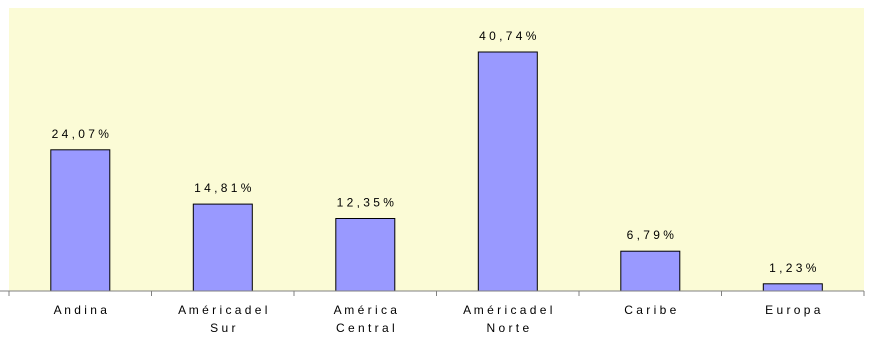 Image resolution: width=869 pixels, height=339 pixels. Describe the element at coordinates (507, 327) in the screenshot. I see `category-label-4-line-2: N o r t e` at that location.